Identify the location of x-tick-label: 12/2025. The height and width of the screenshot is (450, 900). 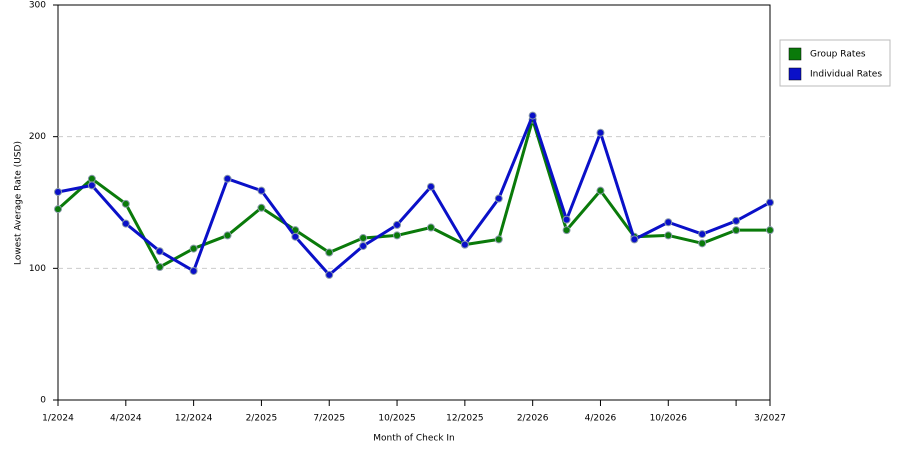
(464, 419).